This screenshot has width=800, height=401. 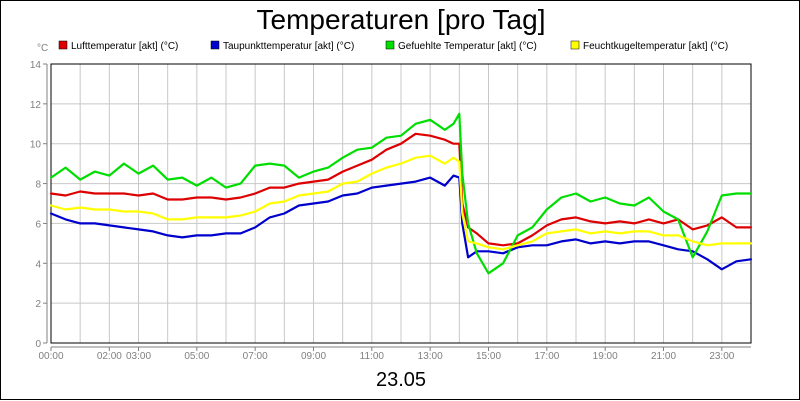 What do you see at coordinates (255, 356) in the screenshot?
I see `x-tick-label: 07:00` at bounding box center [255, 356].